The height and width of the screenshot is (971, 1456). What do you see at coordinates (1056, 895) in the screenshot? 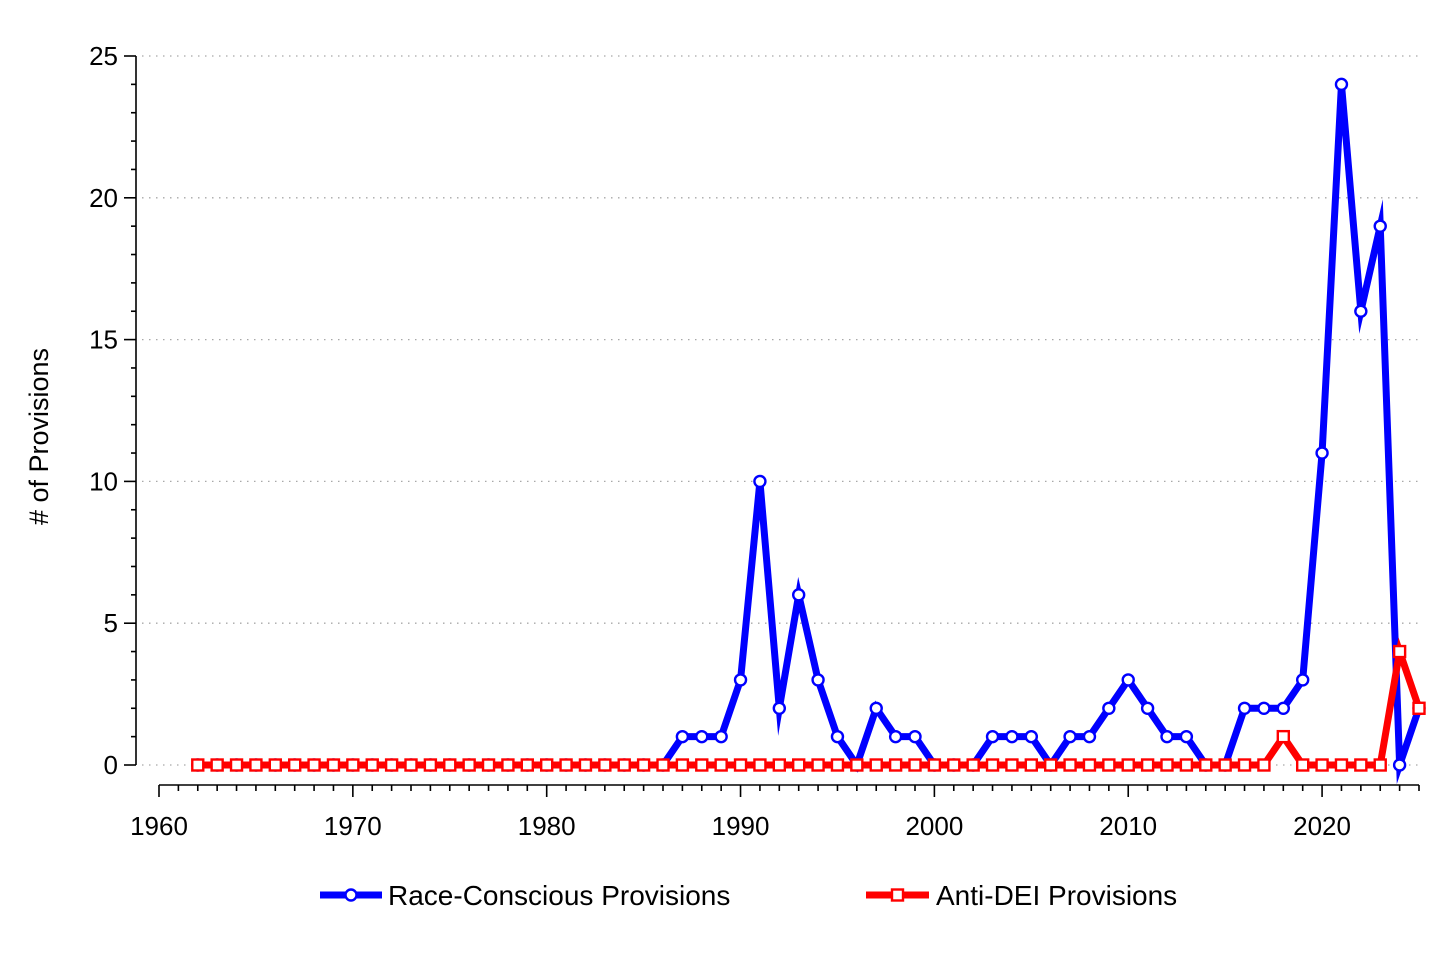
I see `legend-label: Anti-DEI Provisions` at bounding box center [1056, 895].